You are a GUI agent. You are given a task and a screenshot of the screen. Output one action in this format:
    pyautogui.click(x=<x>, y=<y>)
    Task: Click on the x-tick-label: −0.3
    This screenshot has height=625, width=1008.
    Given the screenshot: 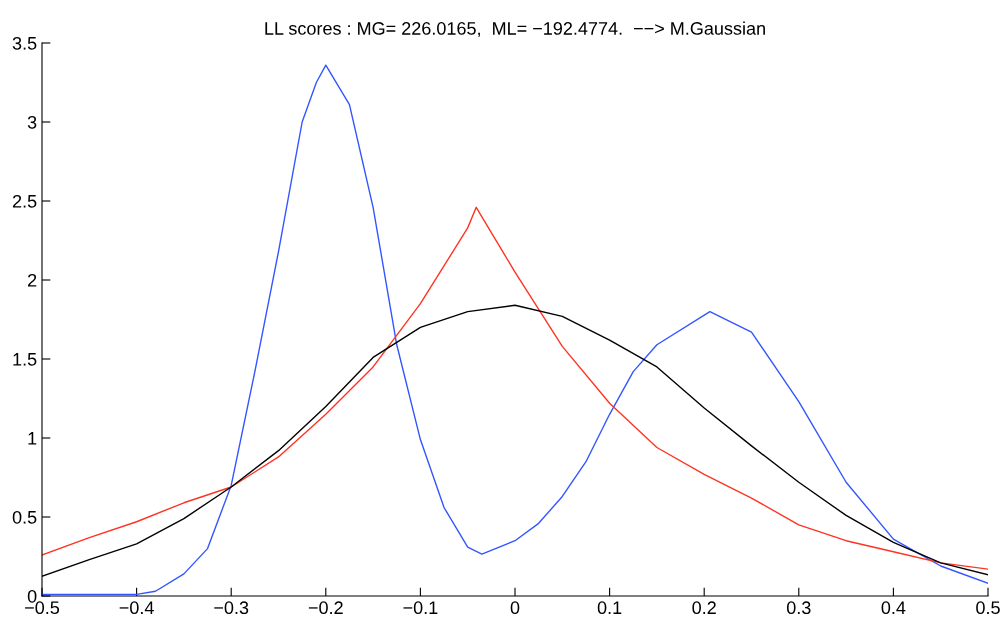 What is the action you would take?
    pyautogui.click(x=231, y=608)
    